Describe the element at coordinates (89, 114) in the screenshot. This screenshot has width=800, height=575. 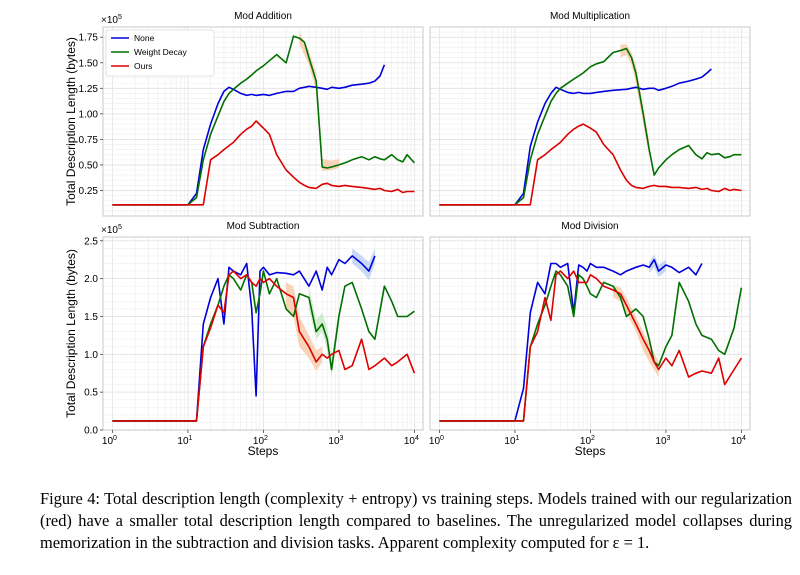
I see `y-tick-label: 1.00` at that location.